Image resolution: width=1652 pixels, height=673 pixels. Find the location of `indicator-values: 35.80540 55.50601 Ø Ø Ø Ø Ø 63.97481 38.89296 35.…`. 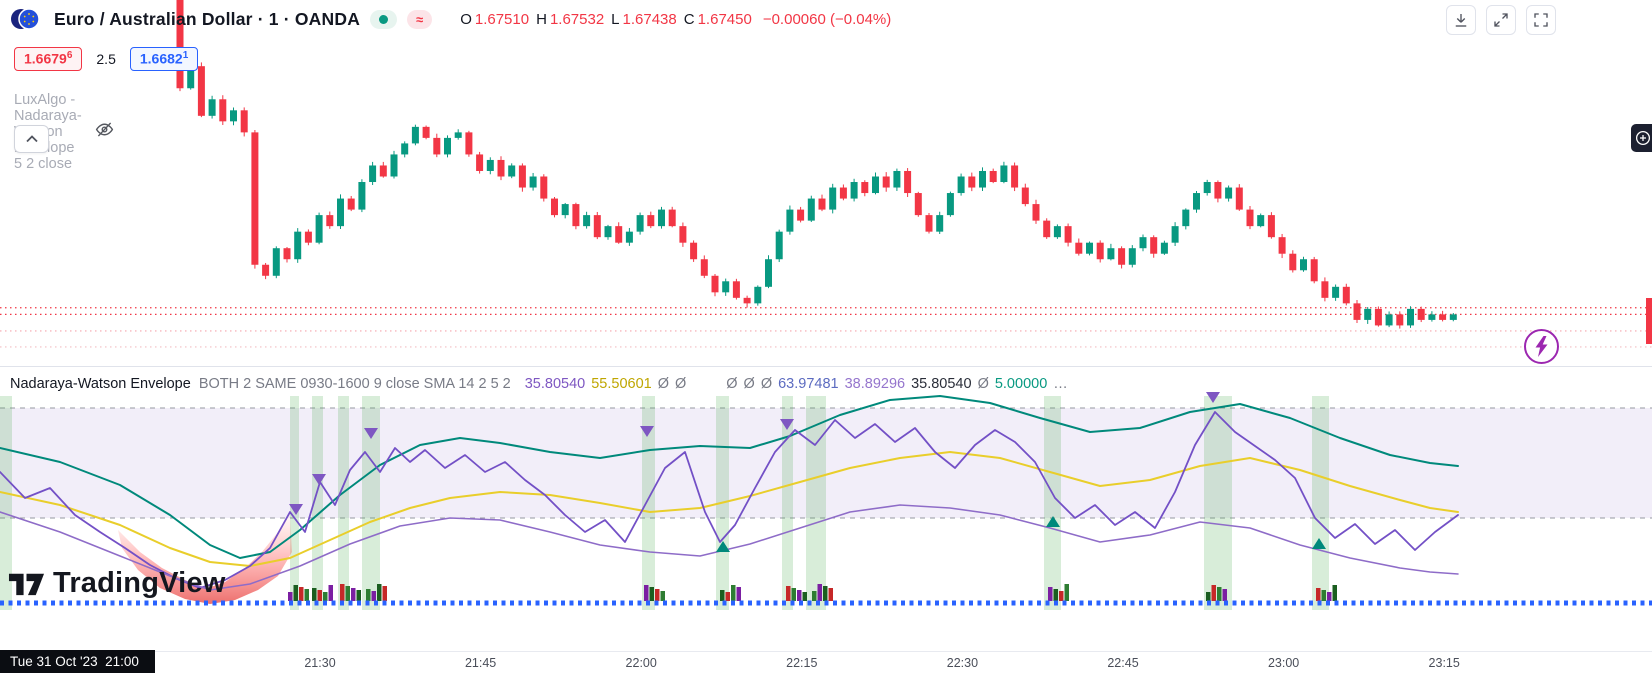

indicator-values: 35.80540 55.50601 Ø Ø Ø Ø Ø 63.97481 38.89296 35.… is located at coordinates (793, 384).